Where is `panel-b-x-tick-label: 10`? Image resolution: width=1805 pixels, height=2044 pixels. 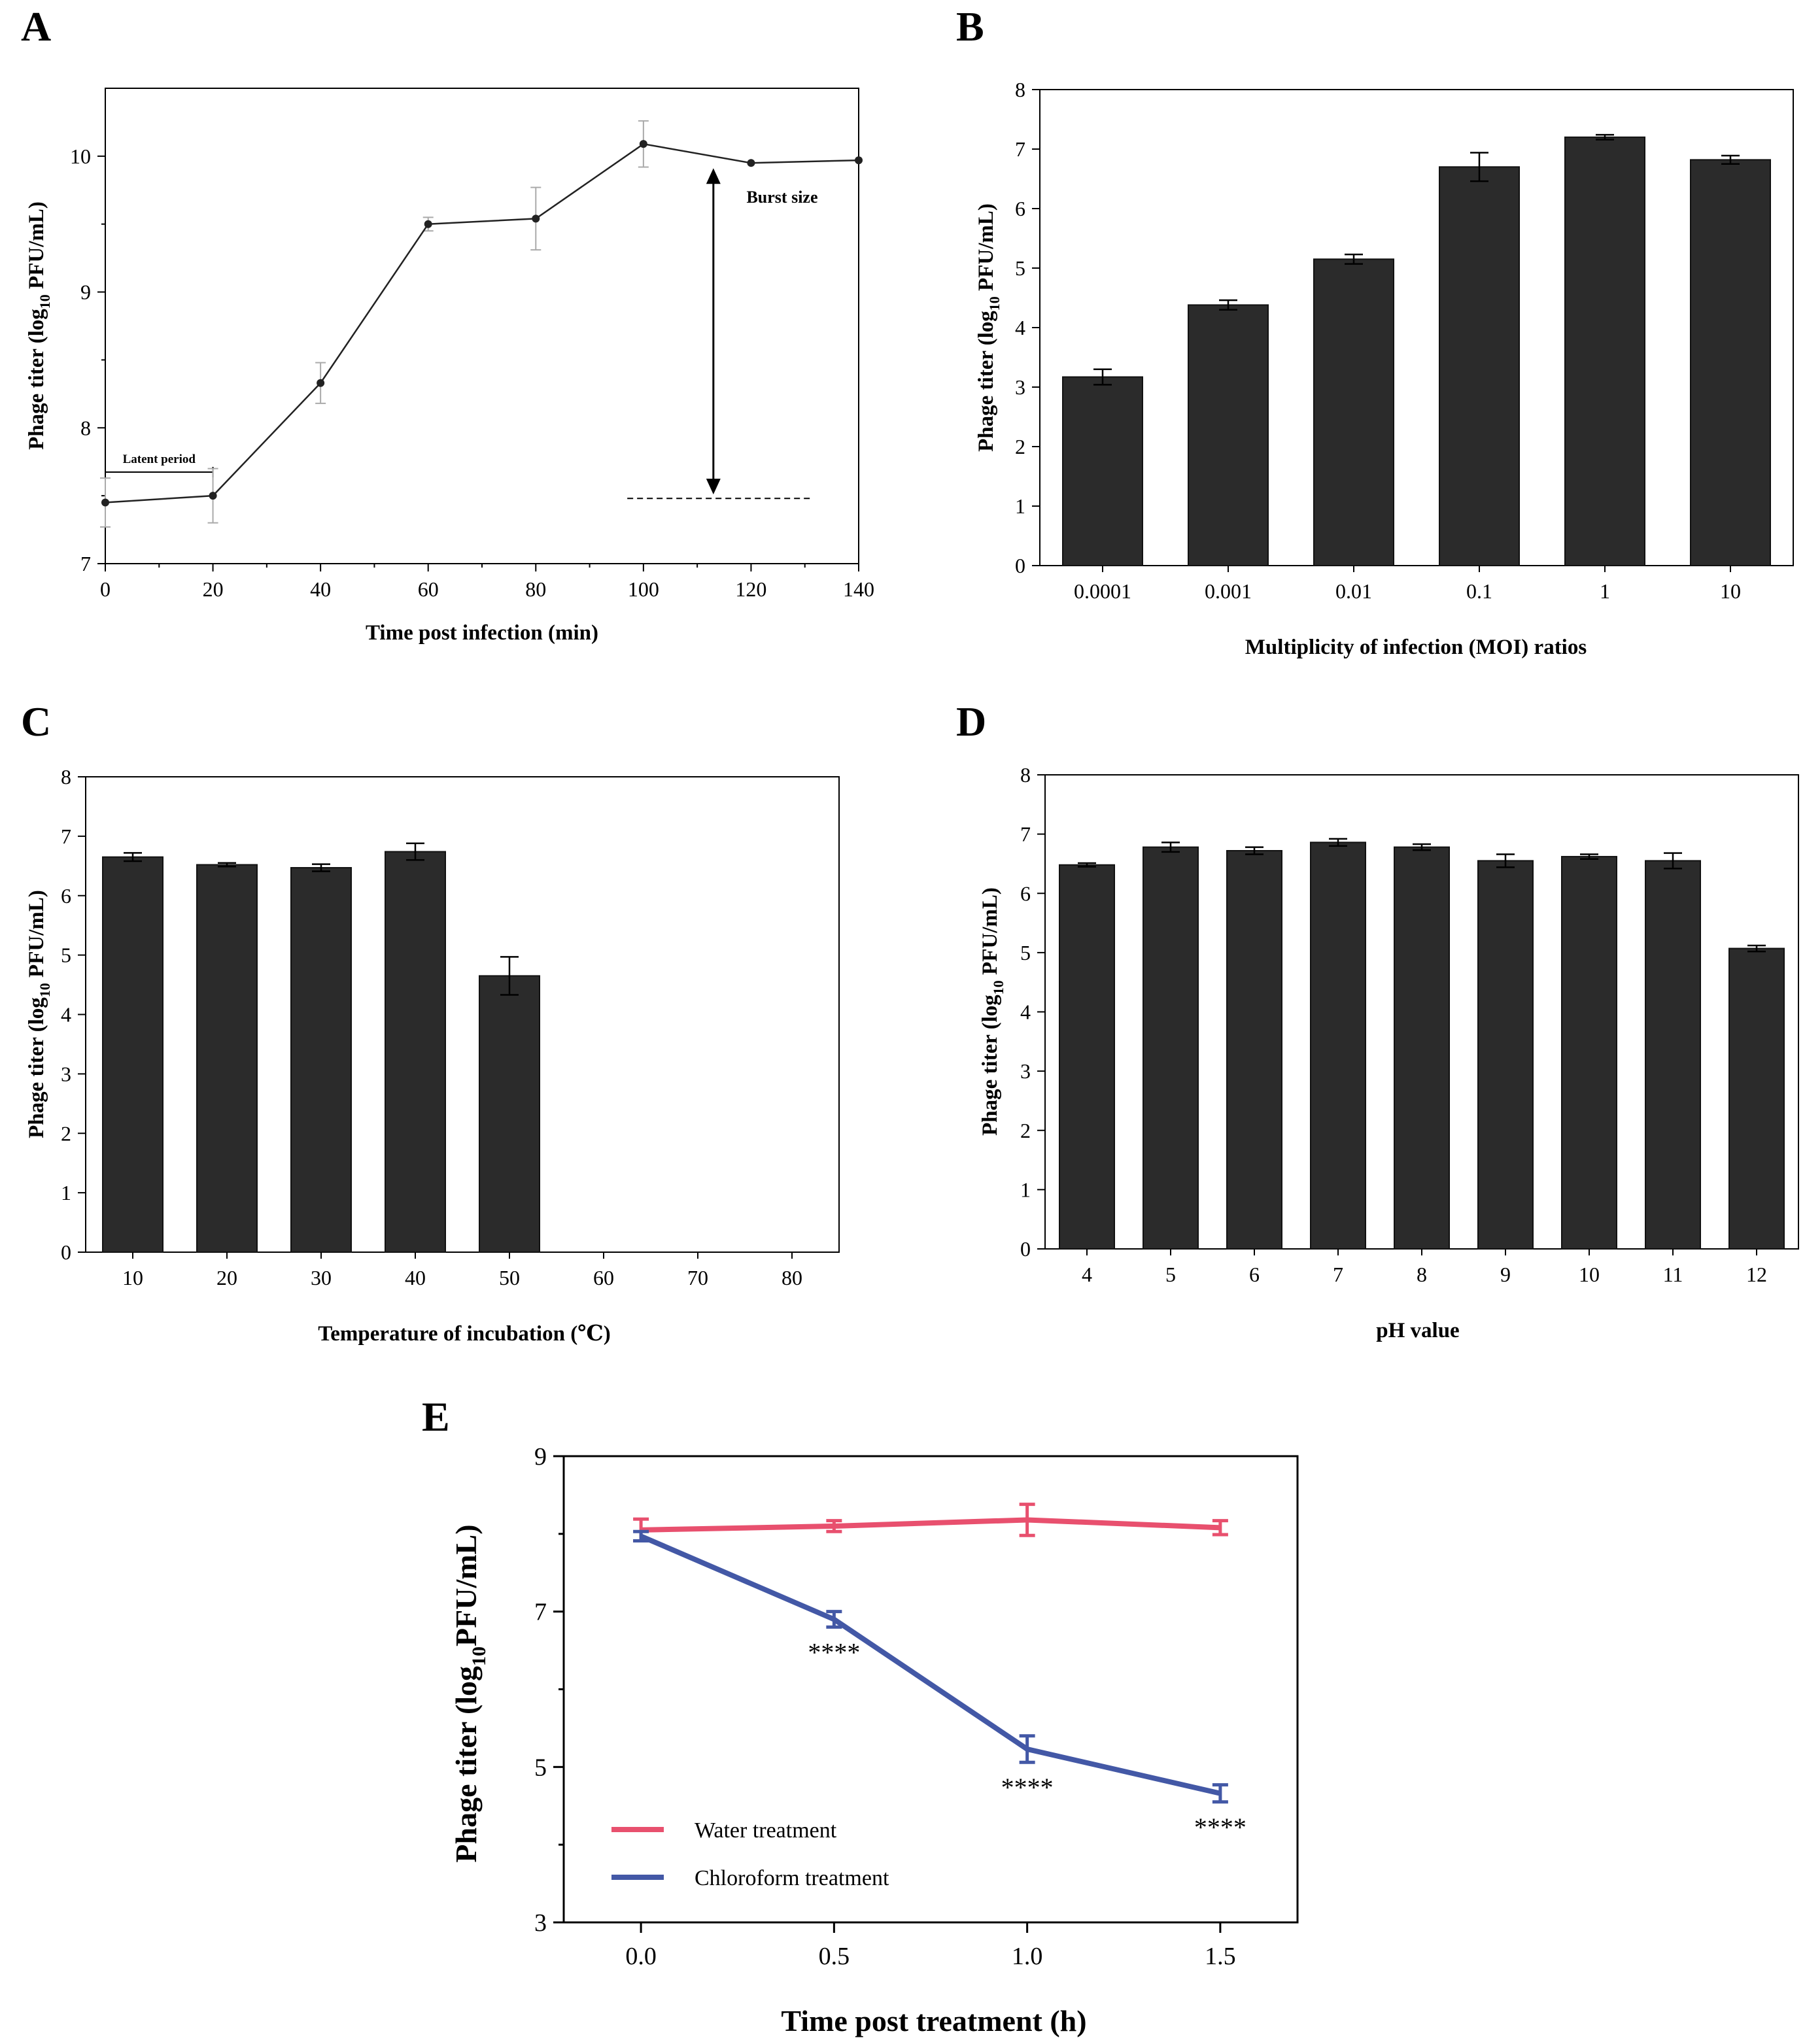
panel-b-x-tick-label: 10 is located at coordinates (1730, 591).